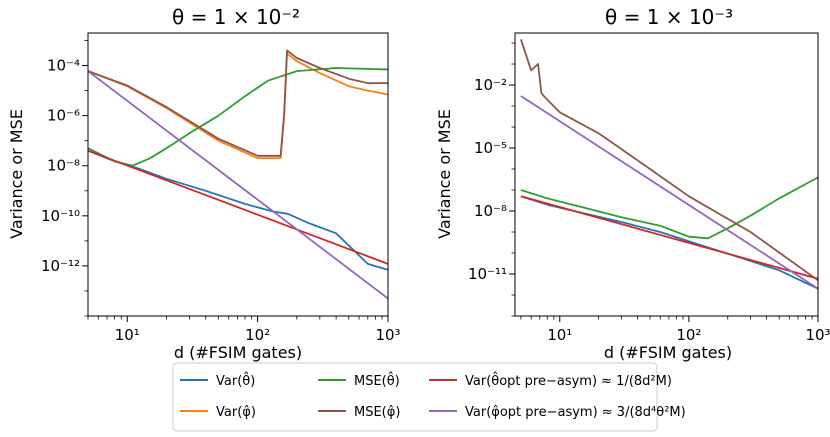 Image resolution: width=830 pixels, height=437 pixels. What do you see at coordinates (444, 174) in the screenshot?
I see `right-y-axis-label: Variance or MSE` at bounding box center [444, 174].